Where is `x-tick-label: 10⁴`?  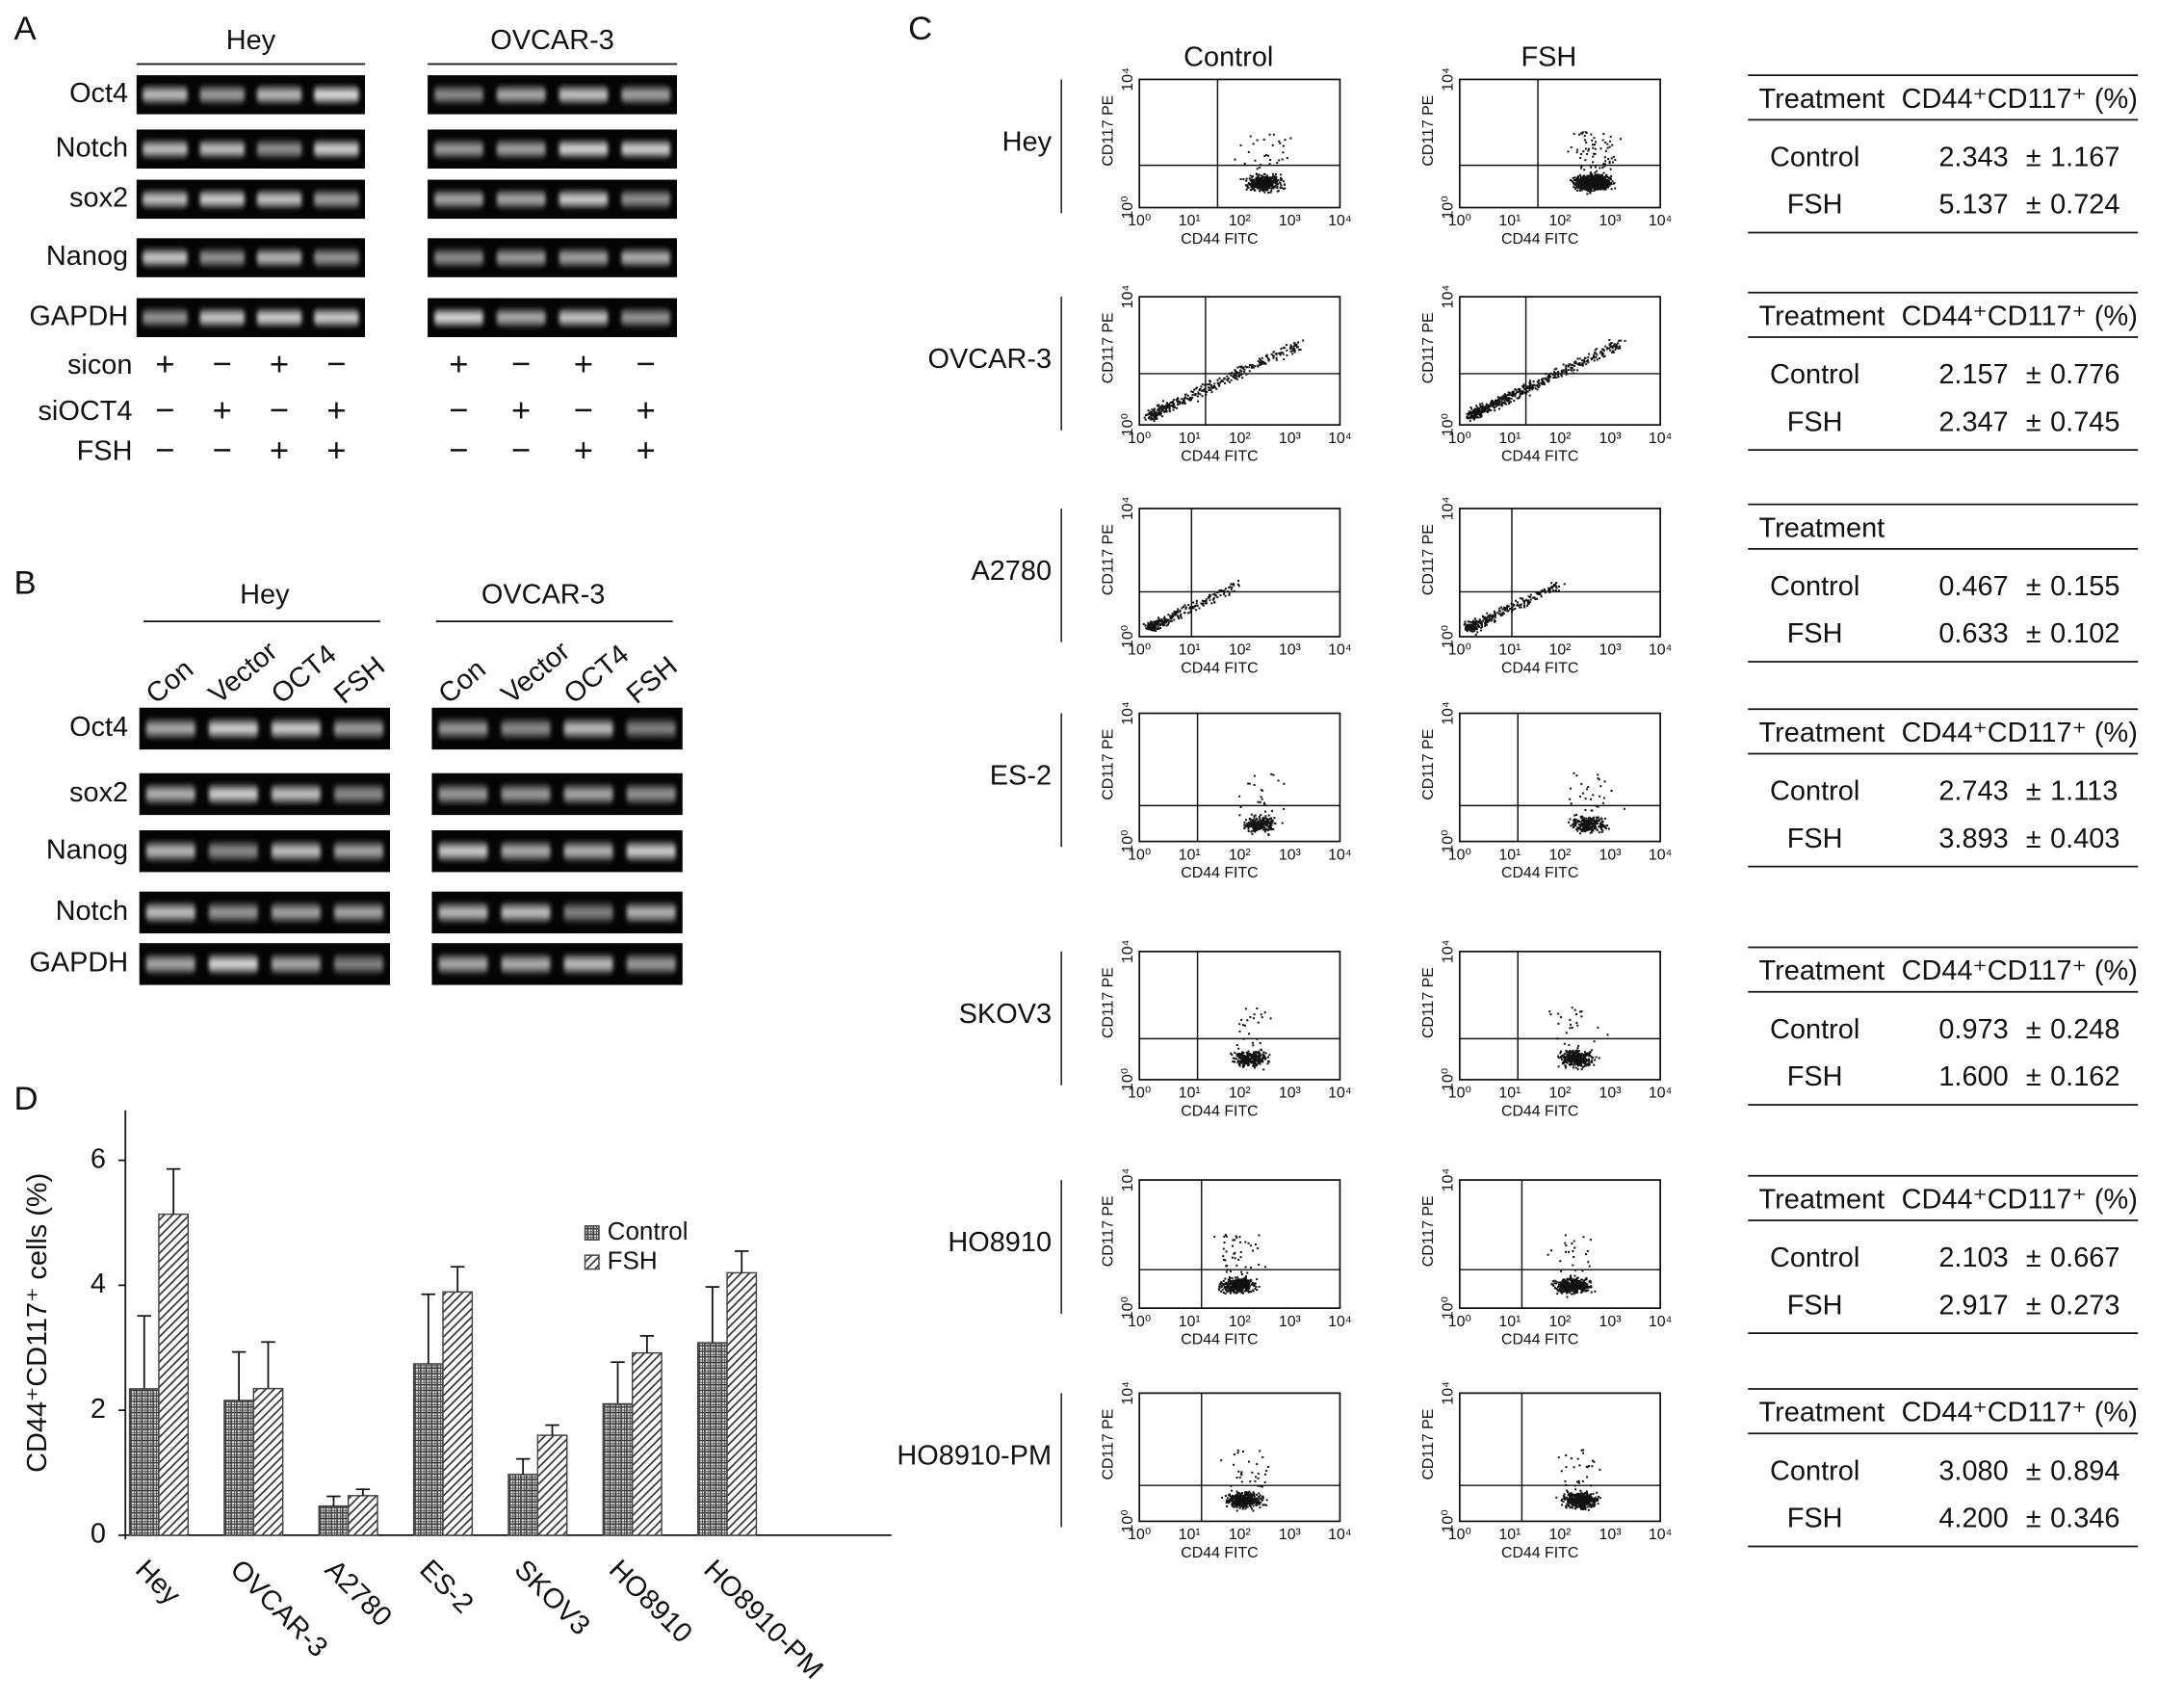
x-tick-label: 10⁴ is located at coordinates (1661, 855).